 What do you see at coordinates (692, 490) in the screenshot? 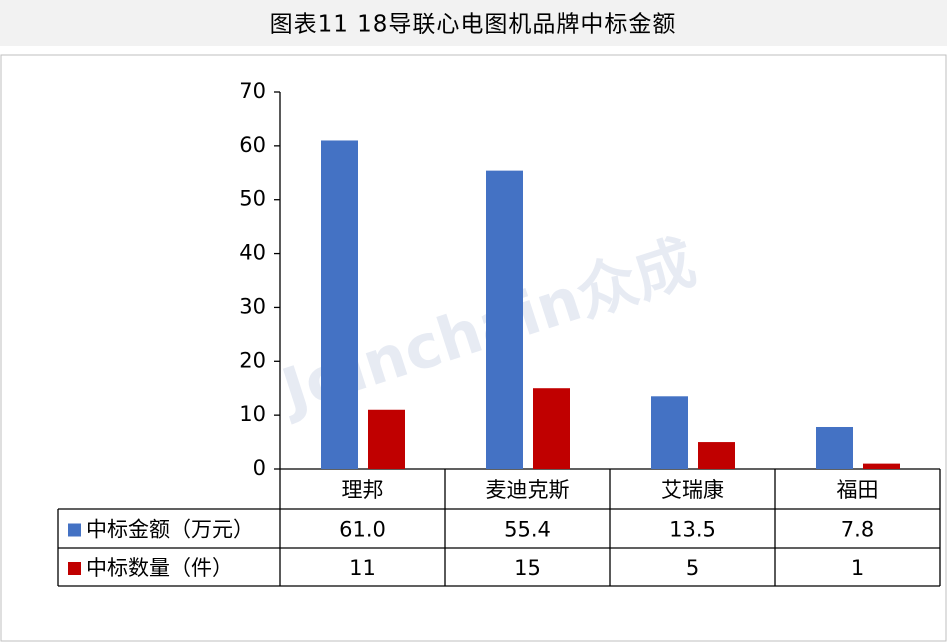
I see `x-tick-label: 艾瑞康` at bounding box center [692, 490].